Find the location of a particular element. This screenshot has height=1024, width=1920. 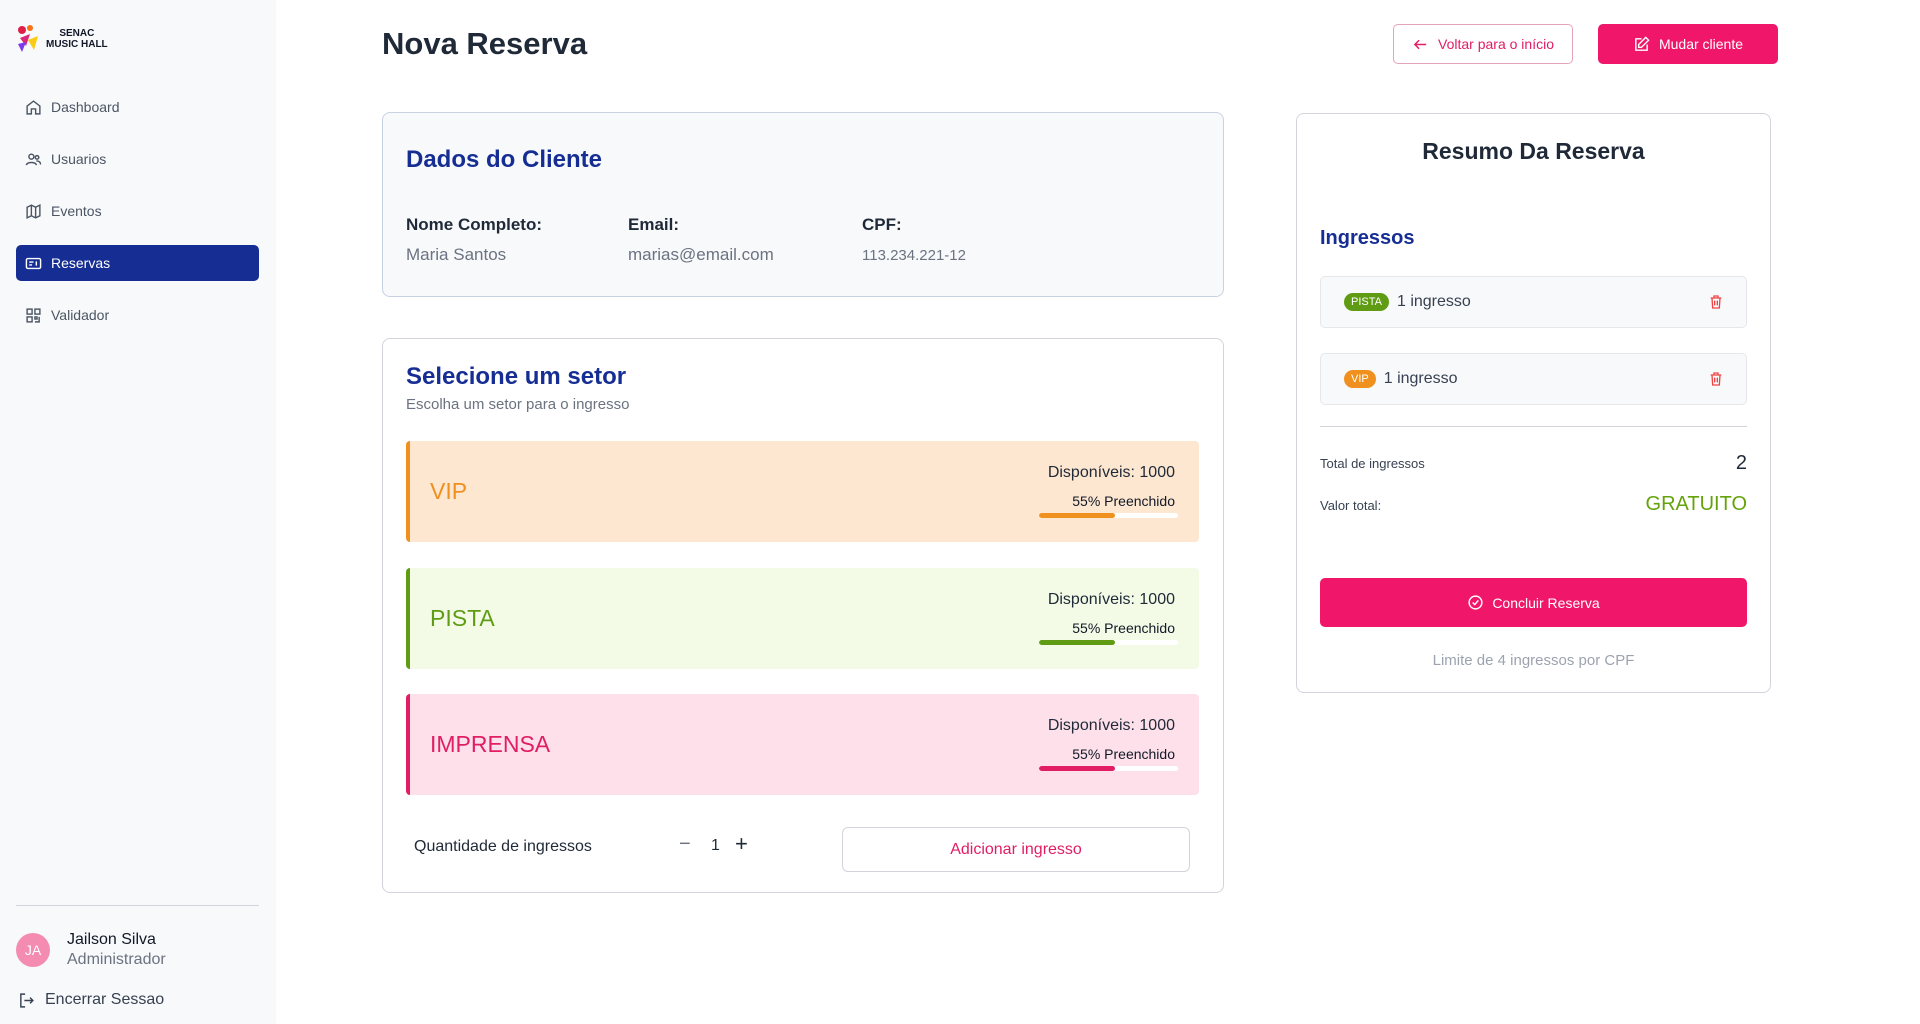

map-icon is located at coordinates (33, 211).